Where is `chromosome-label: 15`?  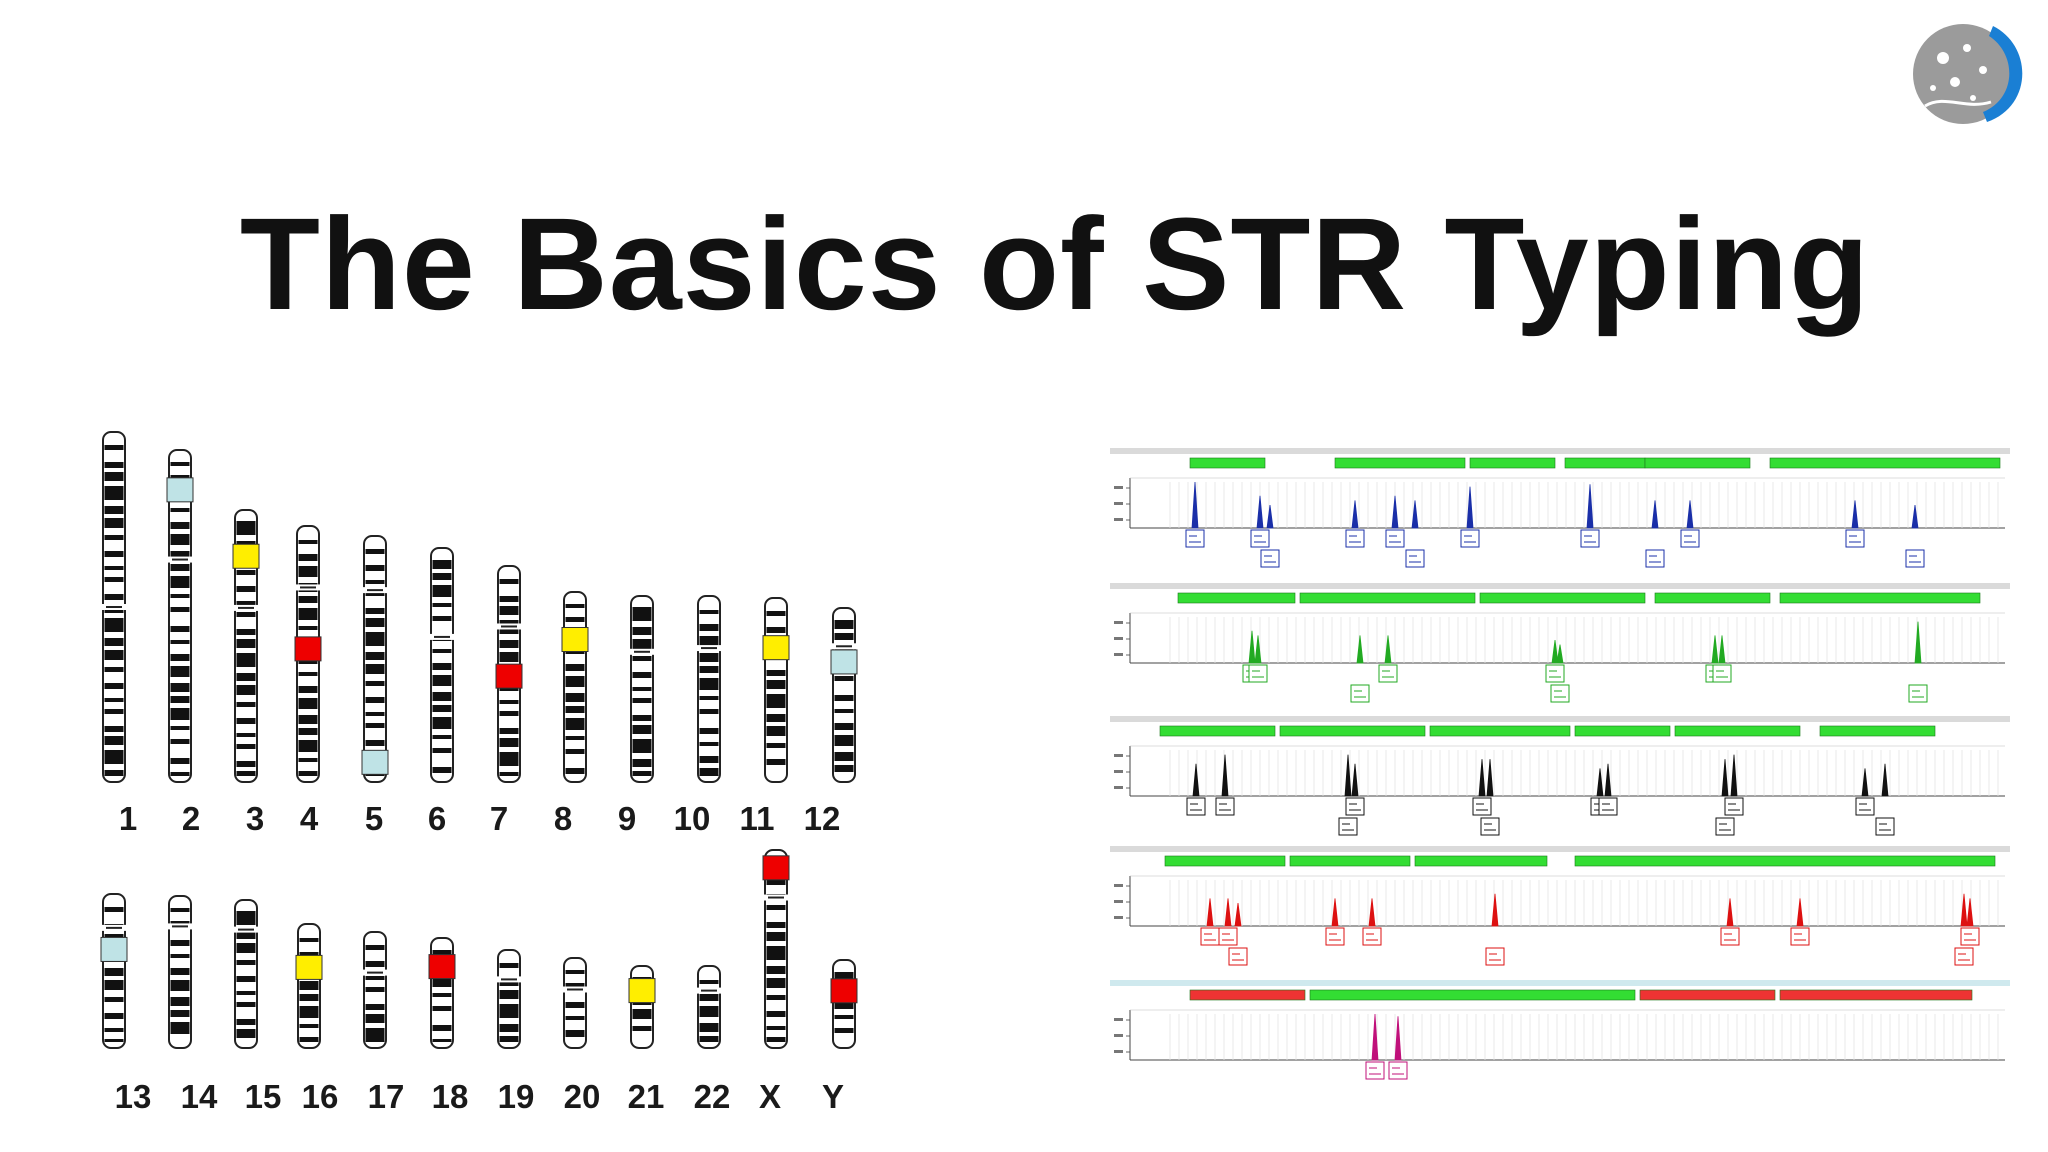 chromosome-label: 15 is located at coordinates (263, 1096).